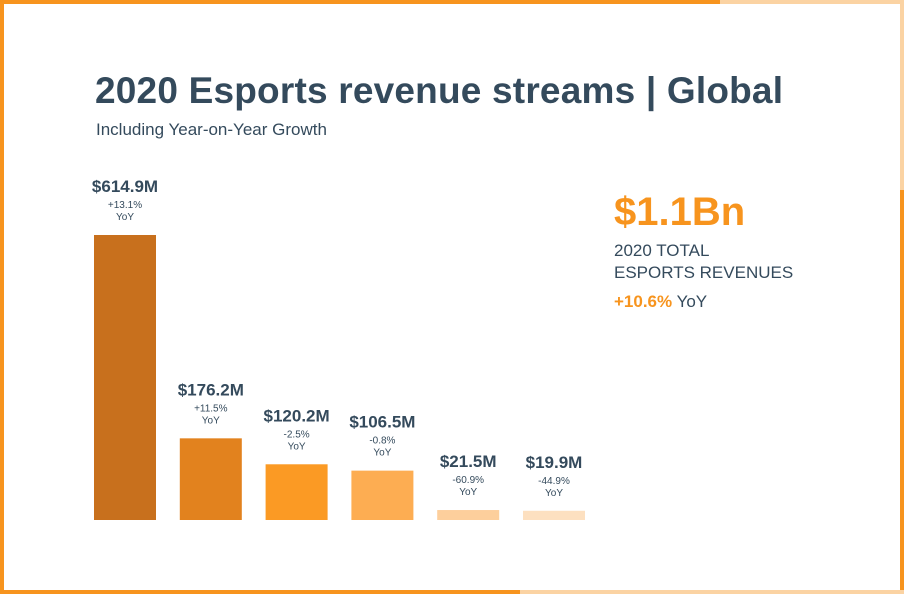 The height and width of the screenshot is (594, 904). What do you see at coordinates (211, 389) in the screenshot?
I see `bar-value-label: $176.2M` at bounding box center [211, 389].